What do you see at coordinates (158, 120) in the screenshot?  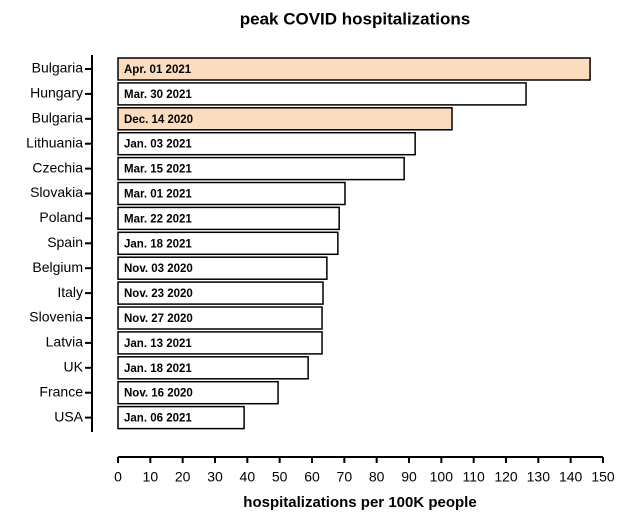 I see `bar-date-label: Dec. 14 2020` at bounding box center [158, 120].